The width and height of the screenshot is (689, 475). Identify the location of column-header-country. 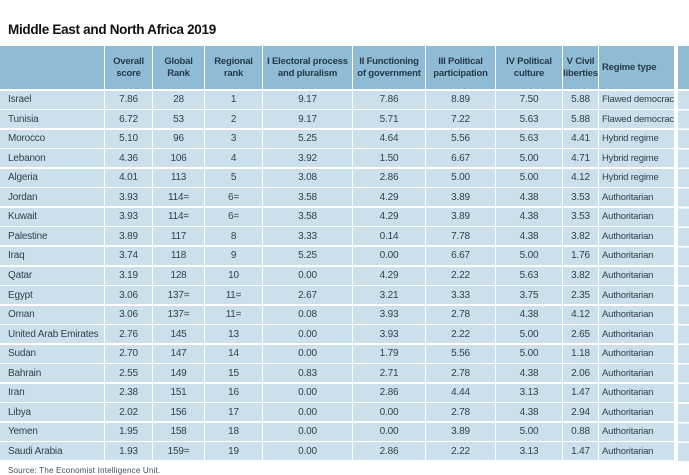
(52, 67).